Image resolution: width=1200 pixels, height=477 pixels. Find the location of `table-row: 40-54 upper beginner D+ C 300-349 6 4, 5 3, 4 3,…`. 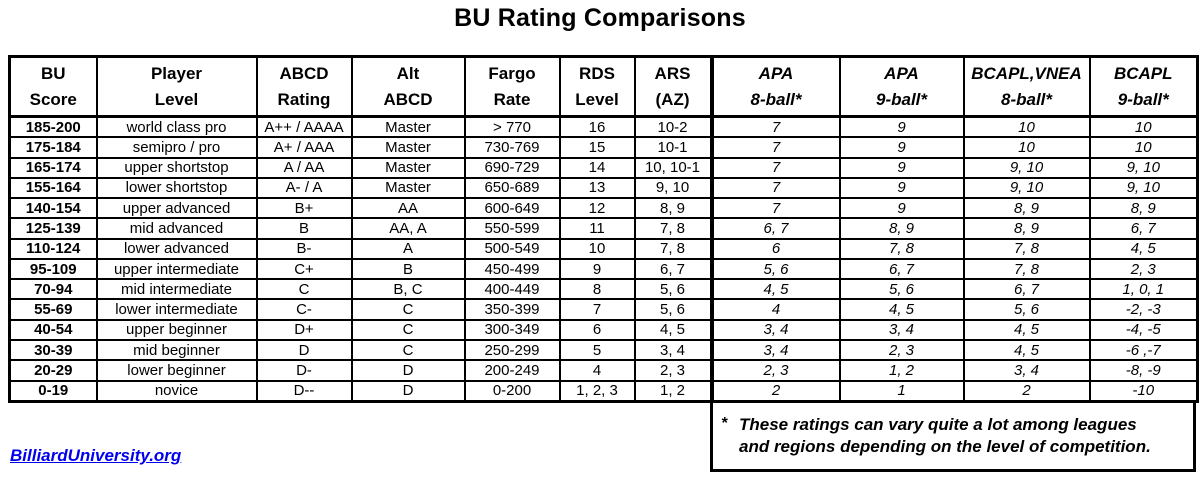

table-row: 40-54 upper beginner D+ C 300-349 6 4, 5 3, 4 3,… is located at coordinates (603, 329).